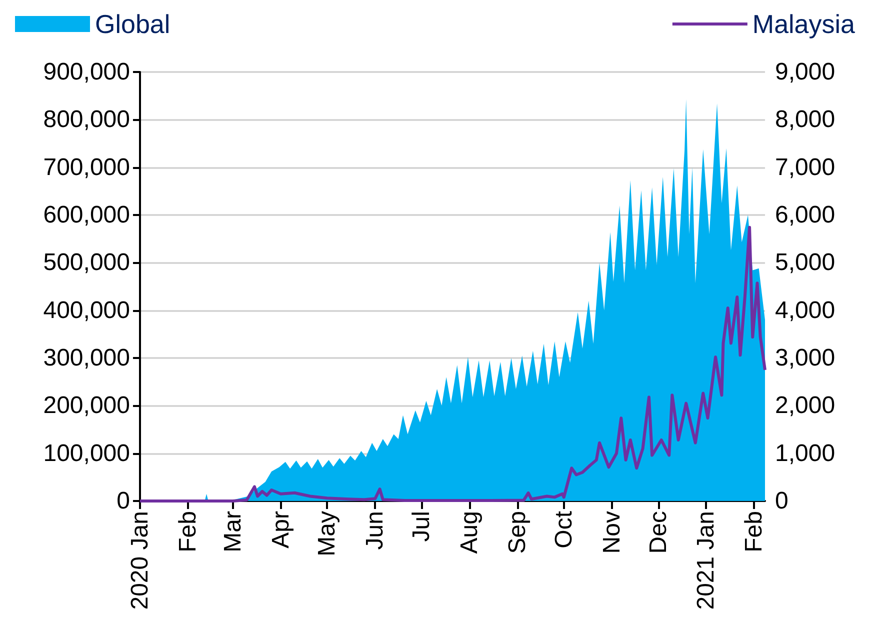  Describe the element at coordinates (470, 532) in the screenshot. I see `x-tick-label: Aug` at that location.